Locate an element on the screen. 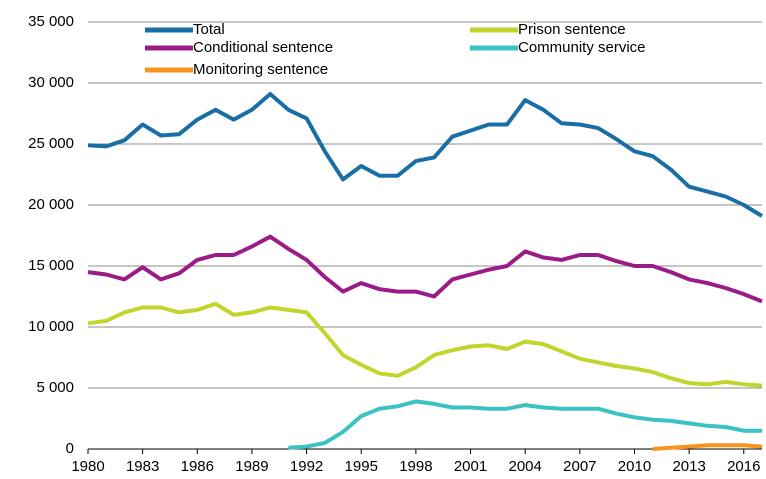  x-tick-label: 2007 is located at coordinates (579, 466).